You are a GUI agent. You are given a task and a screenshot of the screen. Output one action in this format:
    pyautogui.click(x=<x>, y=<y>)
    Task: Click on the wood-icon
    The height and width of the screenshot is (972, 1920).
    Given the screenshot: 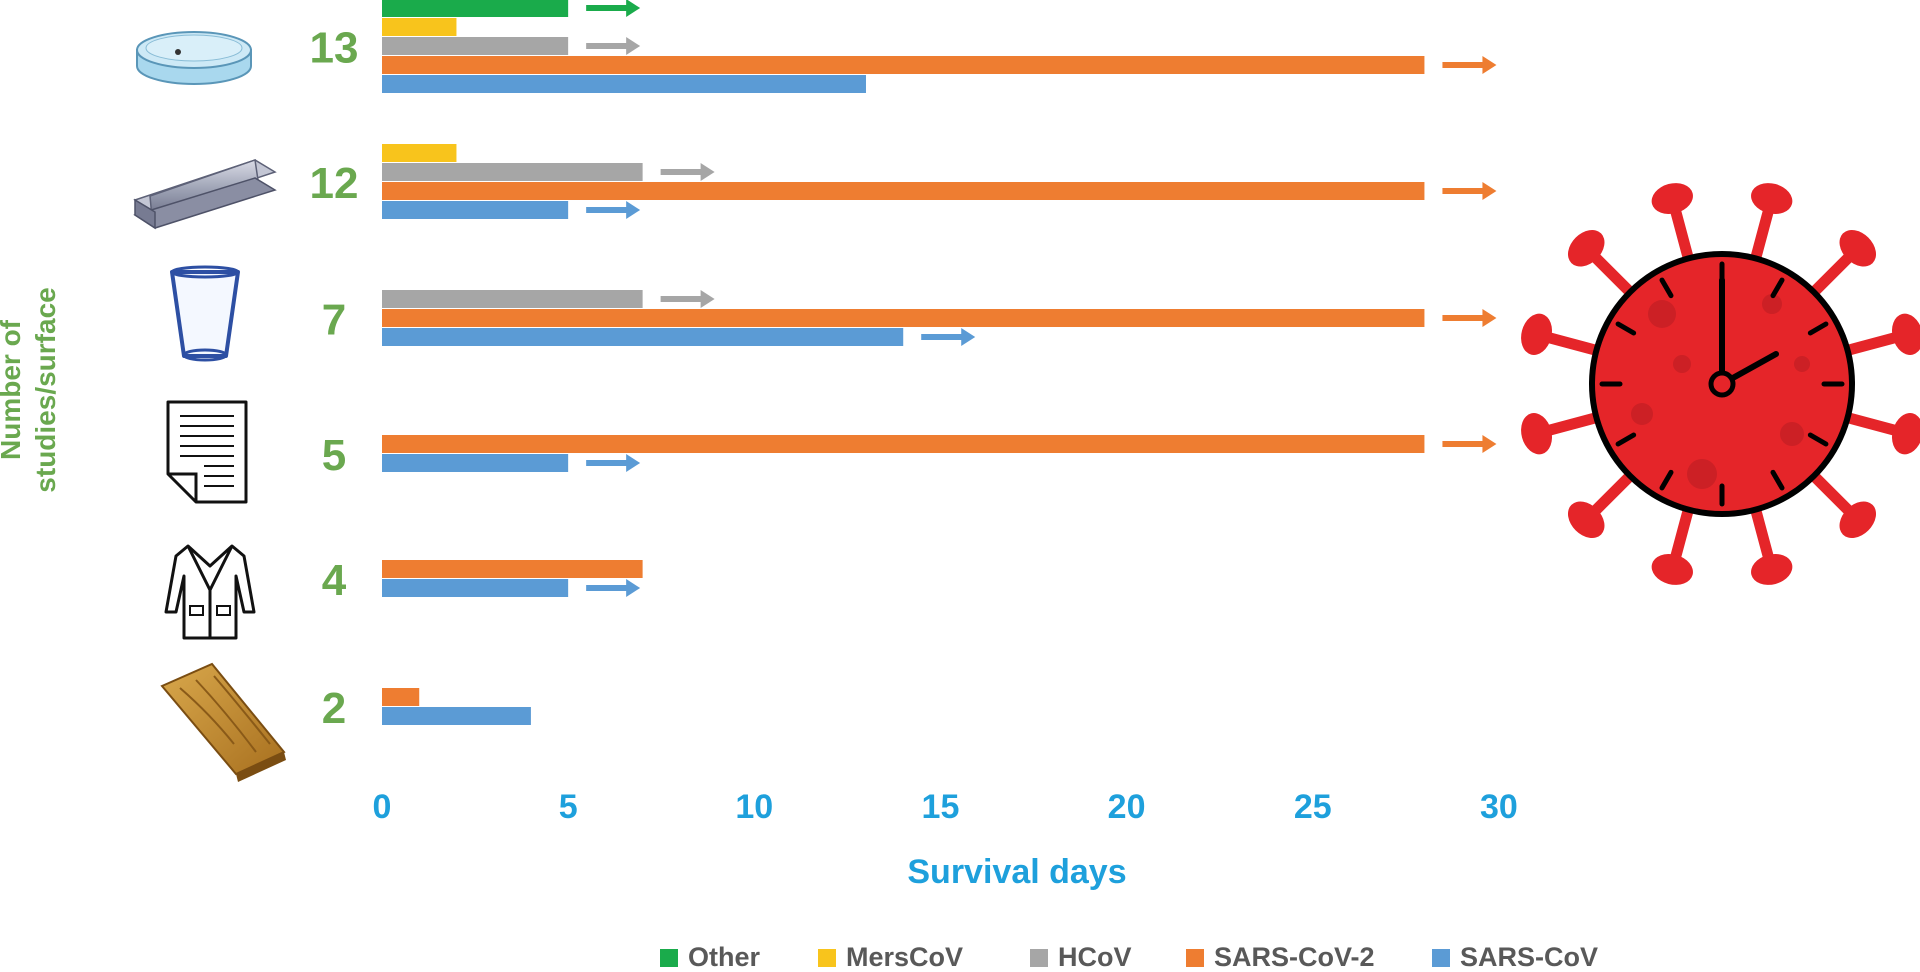 What is the action you would take?
    pyautogui.click(x=223, y=722)
    